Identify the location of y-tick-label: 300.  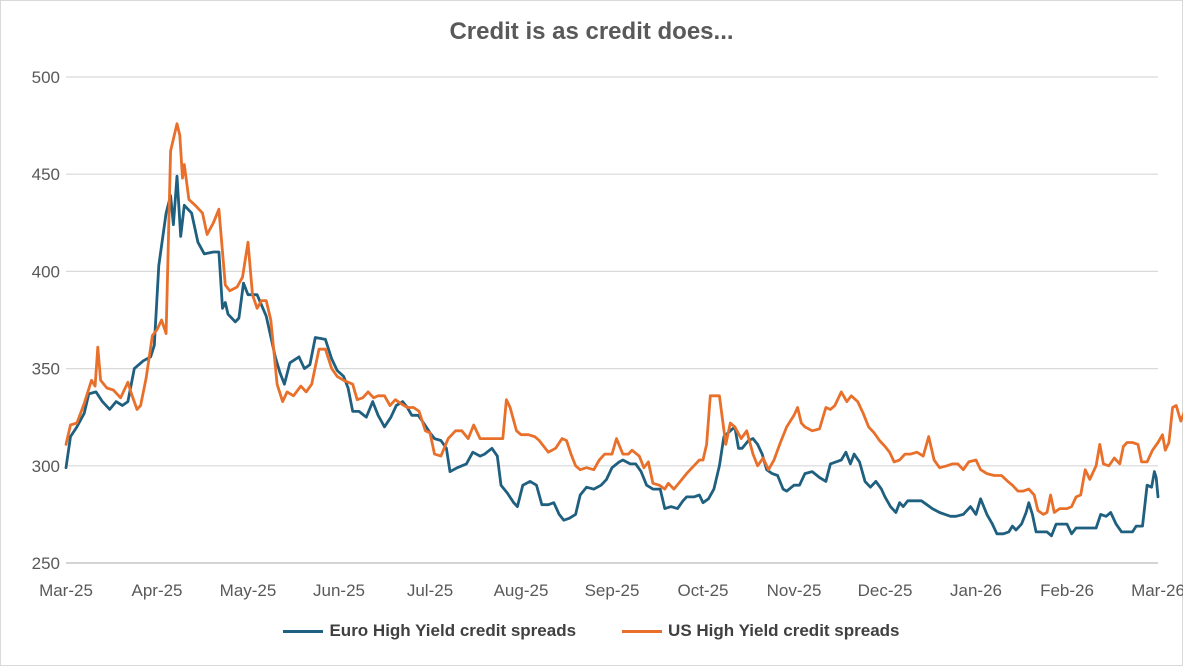
(46, 466).